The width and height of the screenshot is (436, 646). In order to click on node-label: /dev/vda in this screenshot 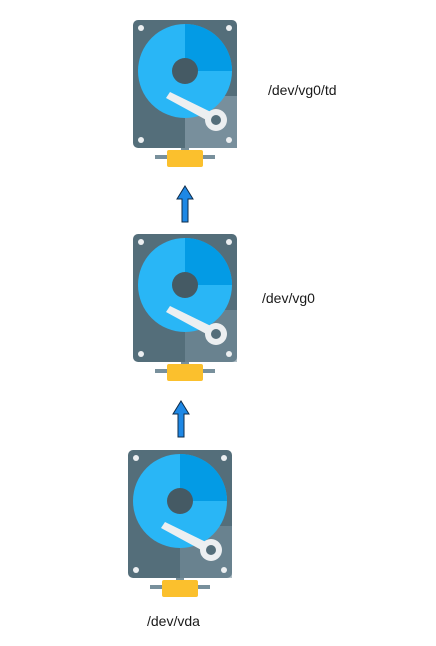, I will do `click(173, 621)`.